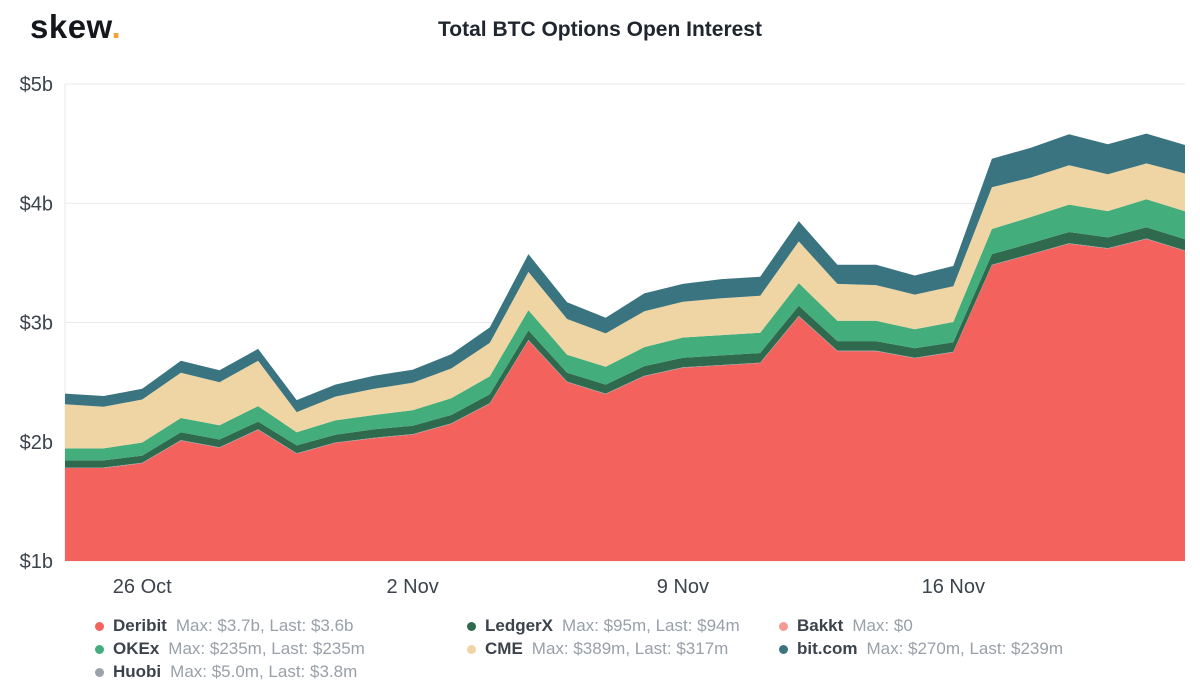 The image size is (1200, 682). What do you see at coordinates (36, 443) in the screenshot?
I see `y-axis-label: $2b` at bounding box center [36, 443].